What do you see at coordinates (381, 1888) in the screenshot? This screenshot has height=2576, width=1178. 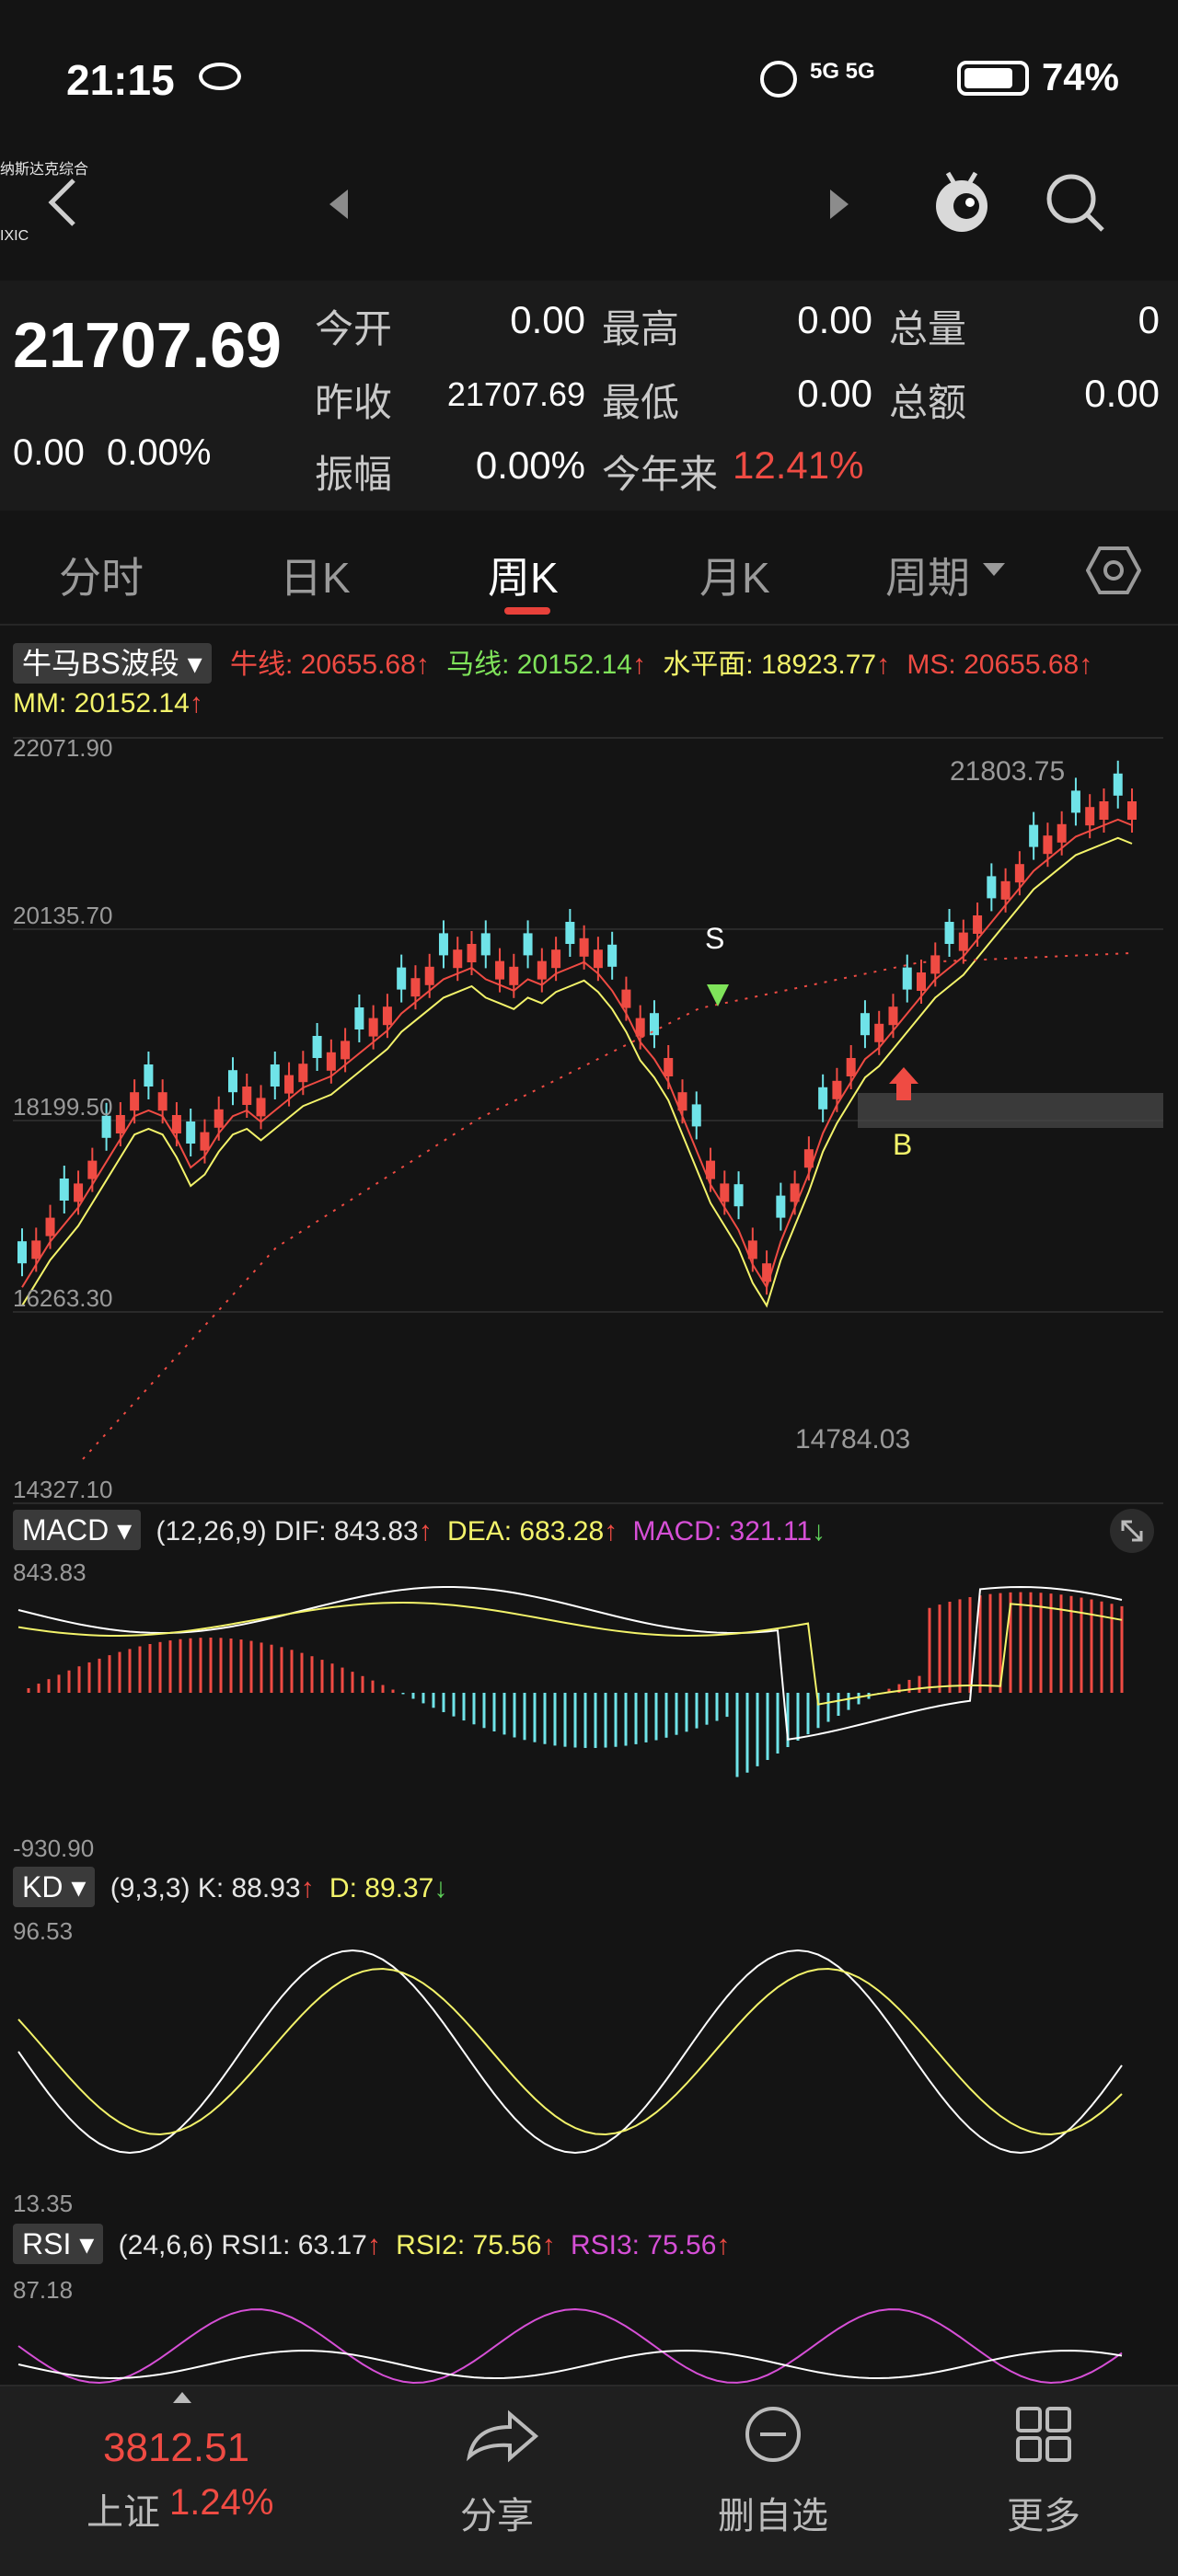 I see `kd-d: D: 89.37` at bounding box center [381, 1888].